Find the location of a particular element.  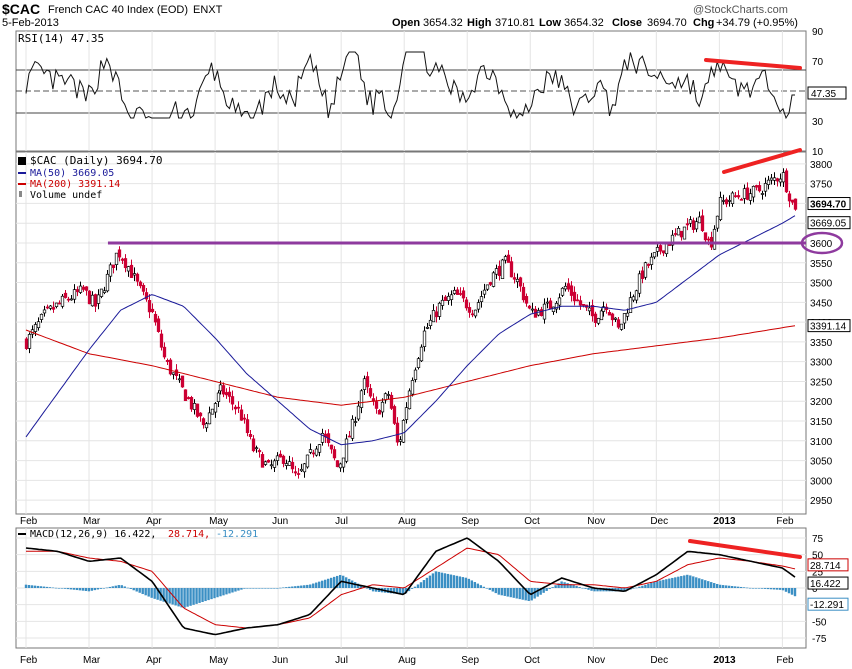

macd-month-label: May is located at coordinates (218, 660).